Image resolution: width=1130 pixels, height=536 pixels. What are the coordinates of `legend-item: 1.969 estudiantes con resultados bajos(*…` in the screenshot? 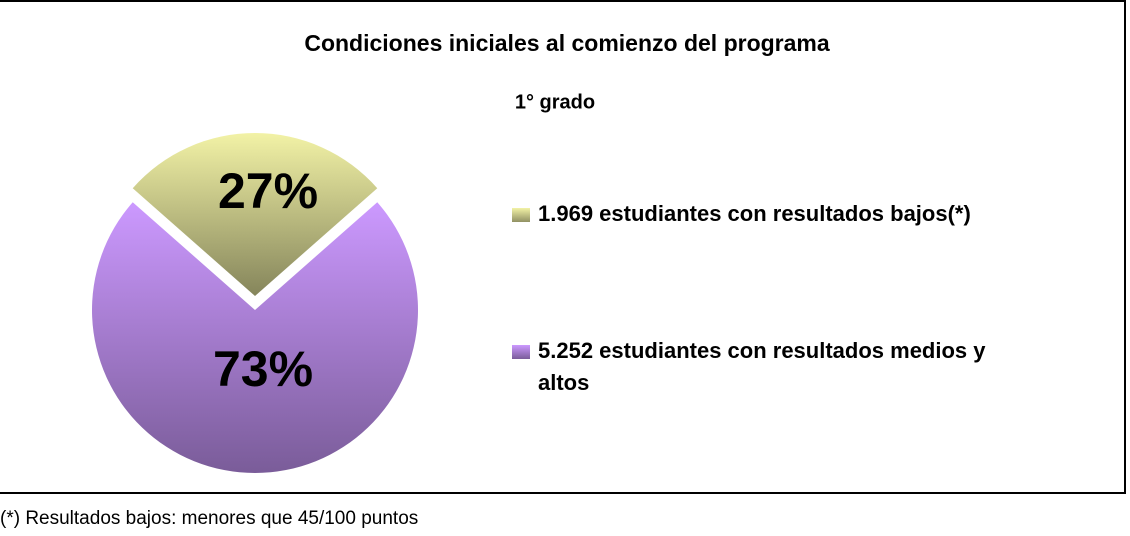 It's located at (752, 214).